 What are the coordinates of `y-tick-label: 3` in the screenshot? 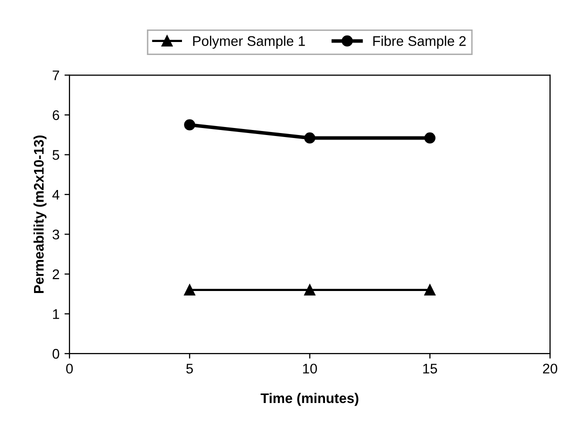 It's located at (56, 235).